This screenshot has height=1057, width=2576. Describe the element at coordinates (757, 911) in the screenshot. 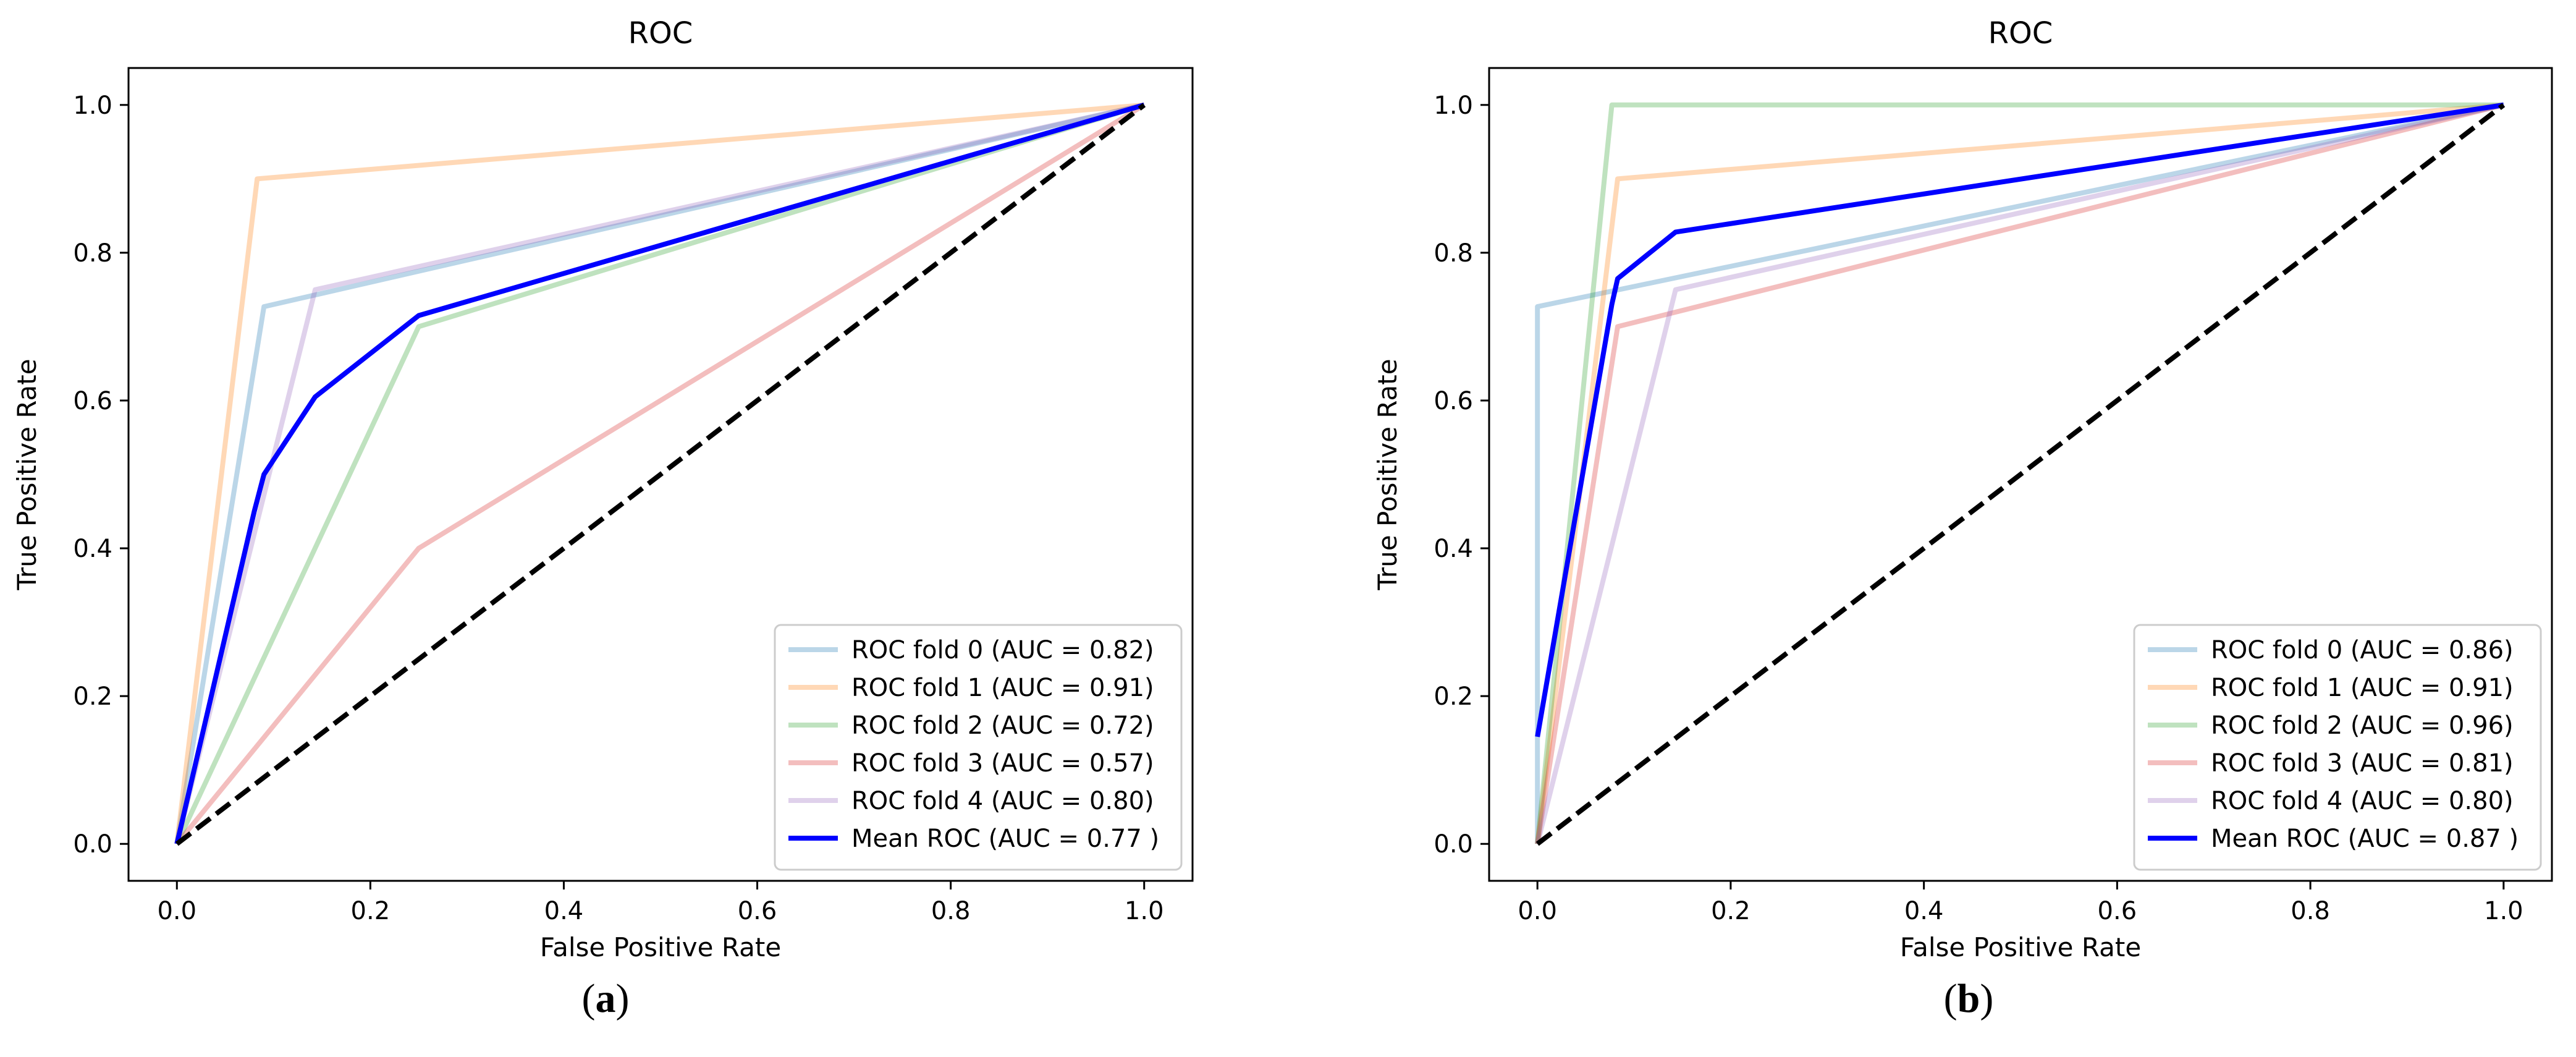

I see `chart-a-x-tick-label: 0.6` at that location.